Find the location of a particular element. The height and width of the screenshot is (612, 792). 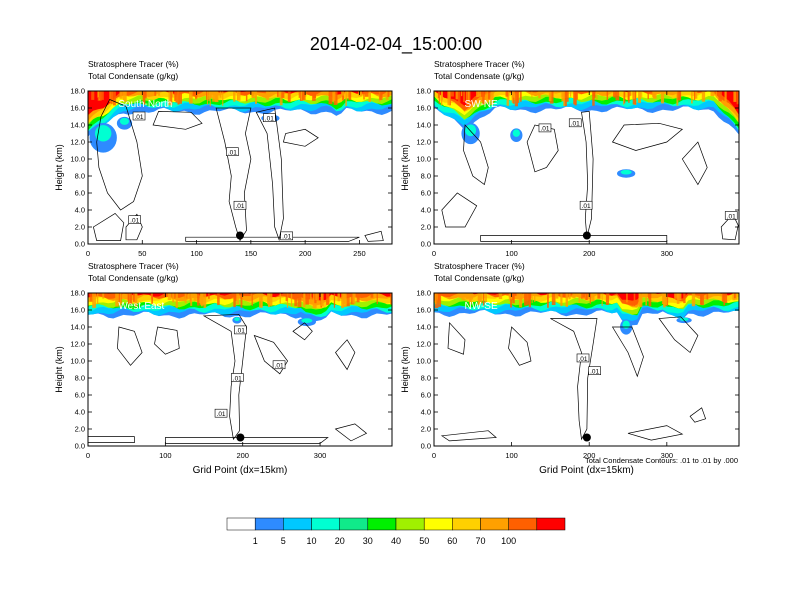

tracer-blob is located at coordinates (471, 130).